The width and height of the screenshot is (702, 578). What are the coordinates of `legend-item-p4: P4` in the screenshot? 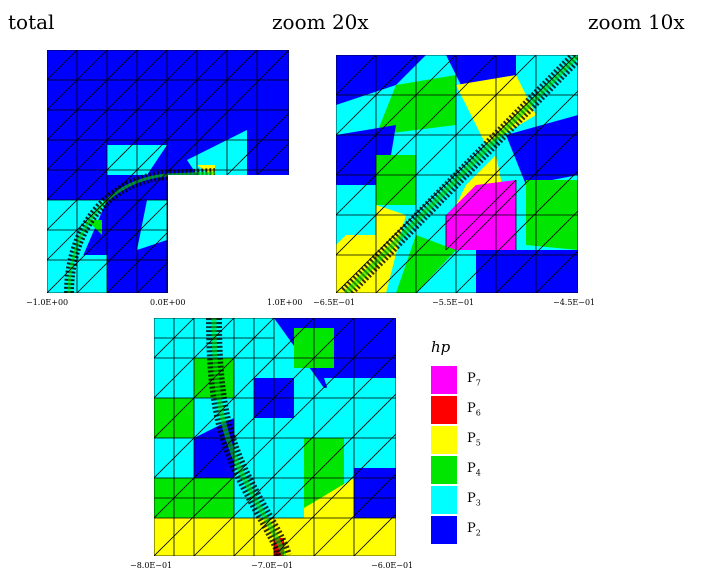 It's located at (481, 470).